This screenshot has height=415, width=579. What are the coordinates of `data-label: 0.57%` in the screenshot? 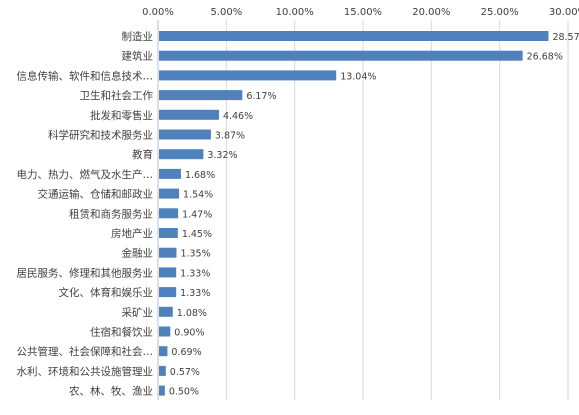 It's located at (185, 372).